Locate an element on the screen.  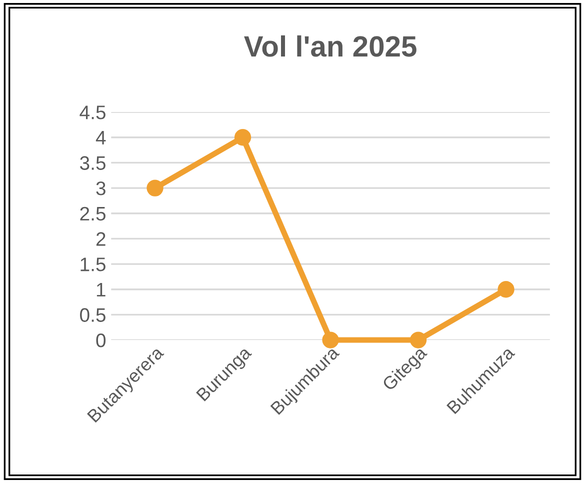
y-tick-label: 2 is located at coordinates (101, 239).